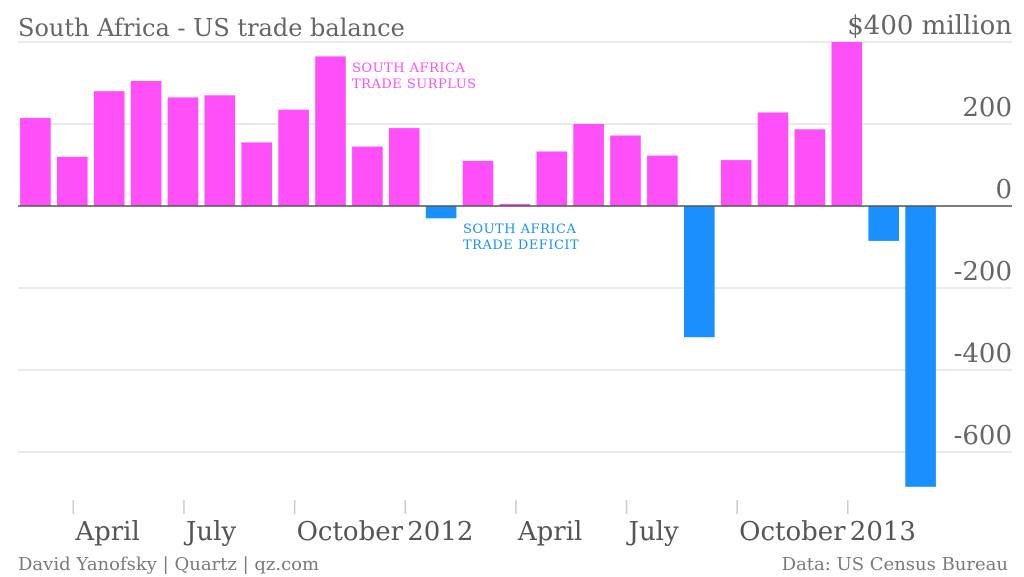 Image resolution: width=1024 pixels, height=577 pixels. Describe the element at coordinates (929, 26) in the screenshot. I see `y-tick-label: $400 million` at that location.